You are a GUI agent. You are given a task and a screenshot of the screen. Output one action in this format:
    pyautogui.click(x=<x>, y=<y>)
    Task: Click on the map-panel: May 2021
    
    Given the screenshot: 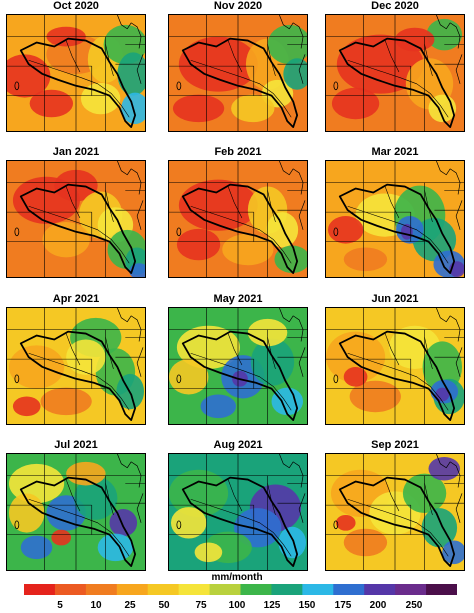 What is the action you would take?
    pyautogui.click(x=238, y=366)
    